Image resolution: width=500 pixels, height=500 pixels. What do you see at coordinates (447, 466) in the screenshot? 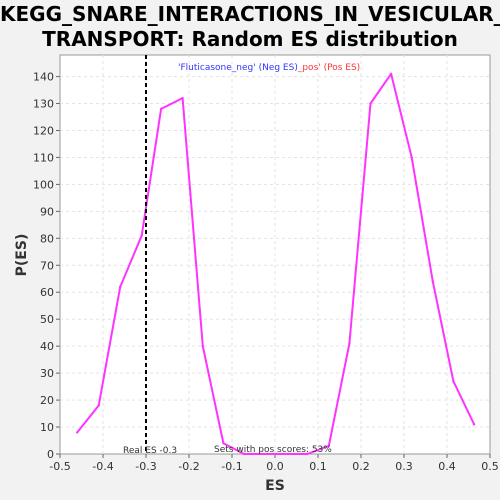
I see `x-tick-label: 0.4` at bounding box center [447, 466].